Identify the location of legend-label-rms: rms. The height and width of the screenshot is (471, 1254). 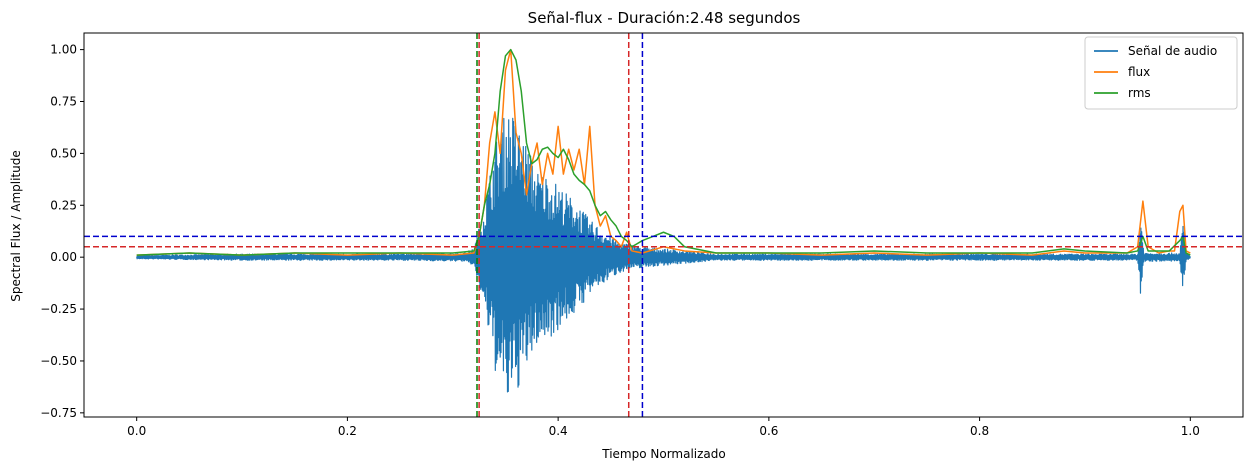
(1139, 93).